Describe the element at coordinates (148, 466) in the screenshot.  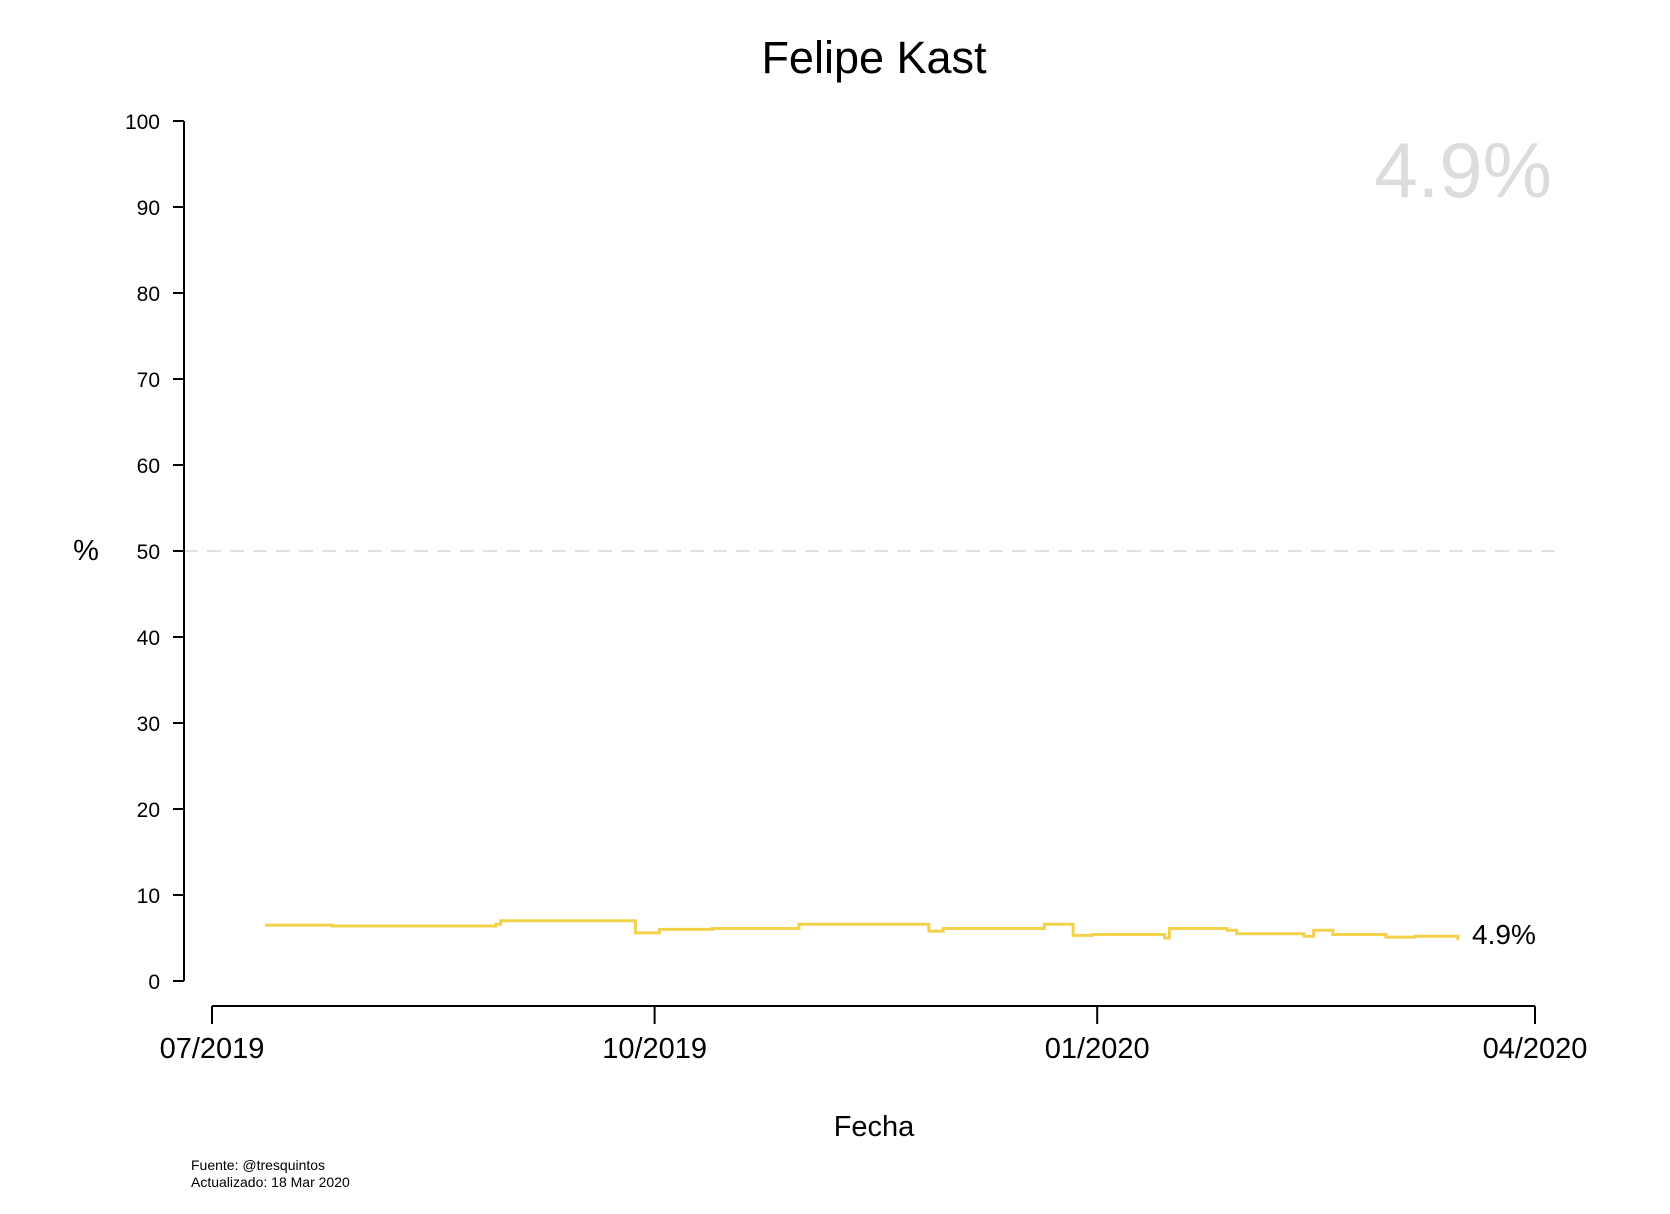
I see `y-tick-label: 60` at that location.